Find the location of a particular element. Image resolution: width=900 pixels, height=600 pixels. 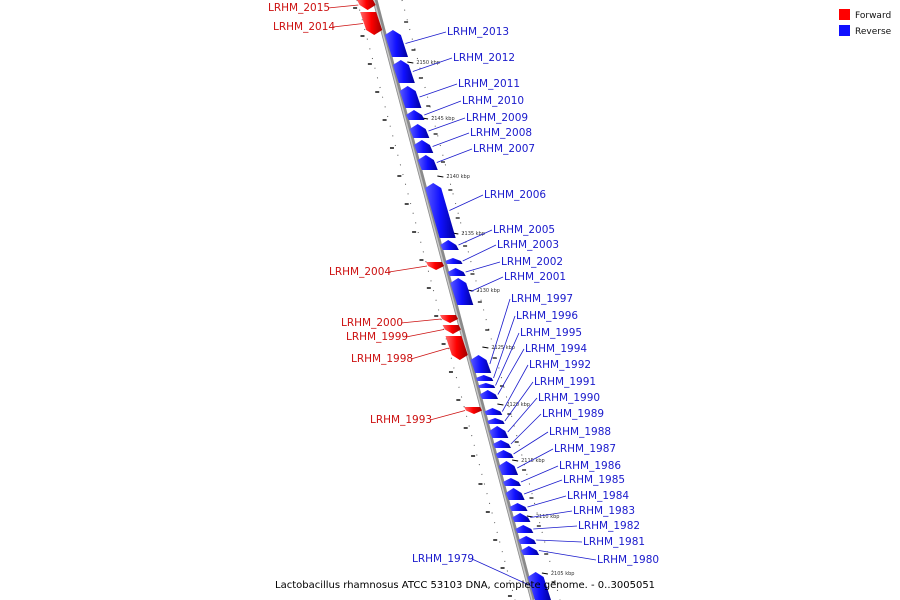

gene-label: LRHM_1997 is located at coordinates (542, 299).